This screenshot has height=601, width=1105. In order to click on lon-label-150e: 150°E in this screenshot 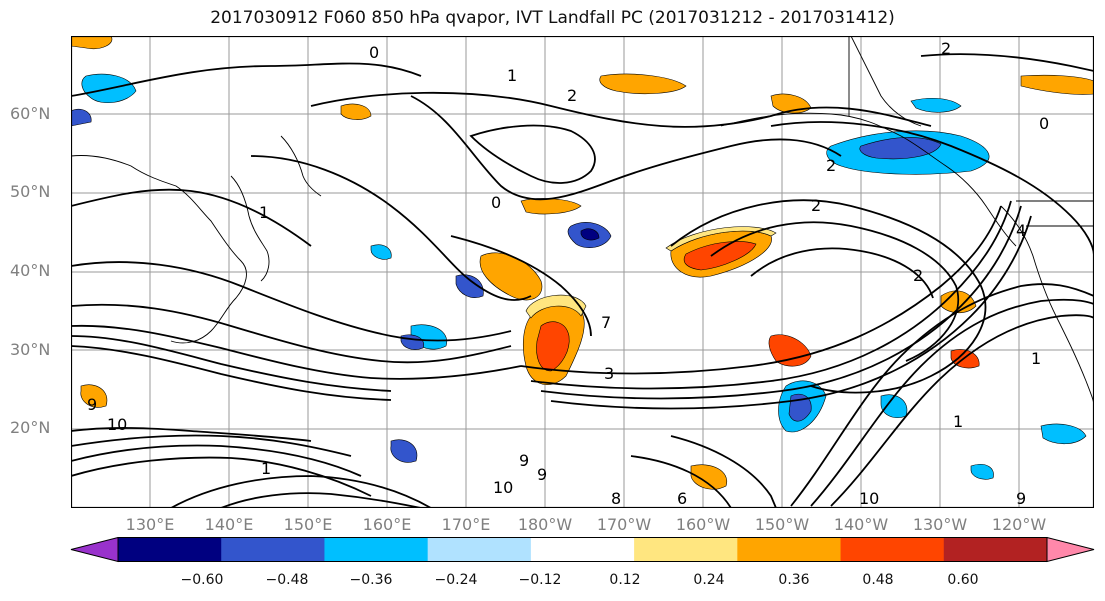, I will do `click(308, 524)`.